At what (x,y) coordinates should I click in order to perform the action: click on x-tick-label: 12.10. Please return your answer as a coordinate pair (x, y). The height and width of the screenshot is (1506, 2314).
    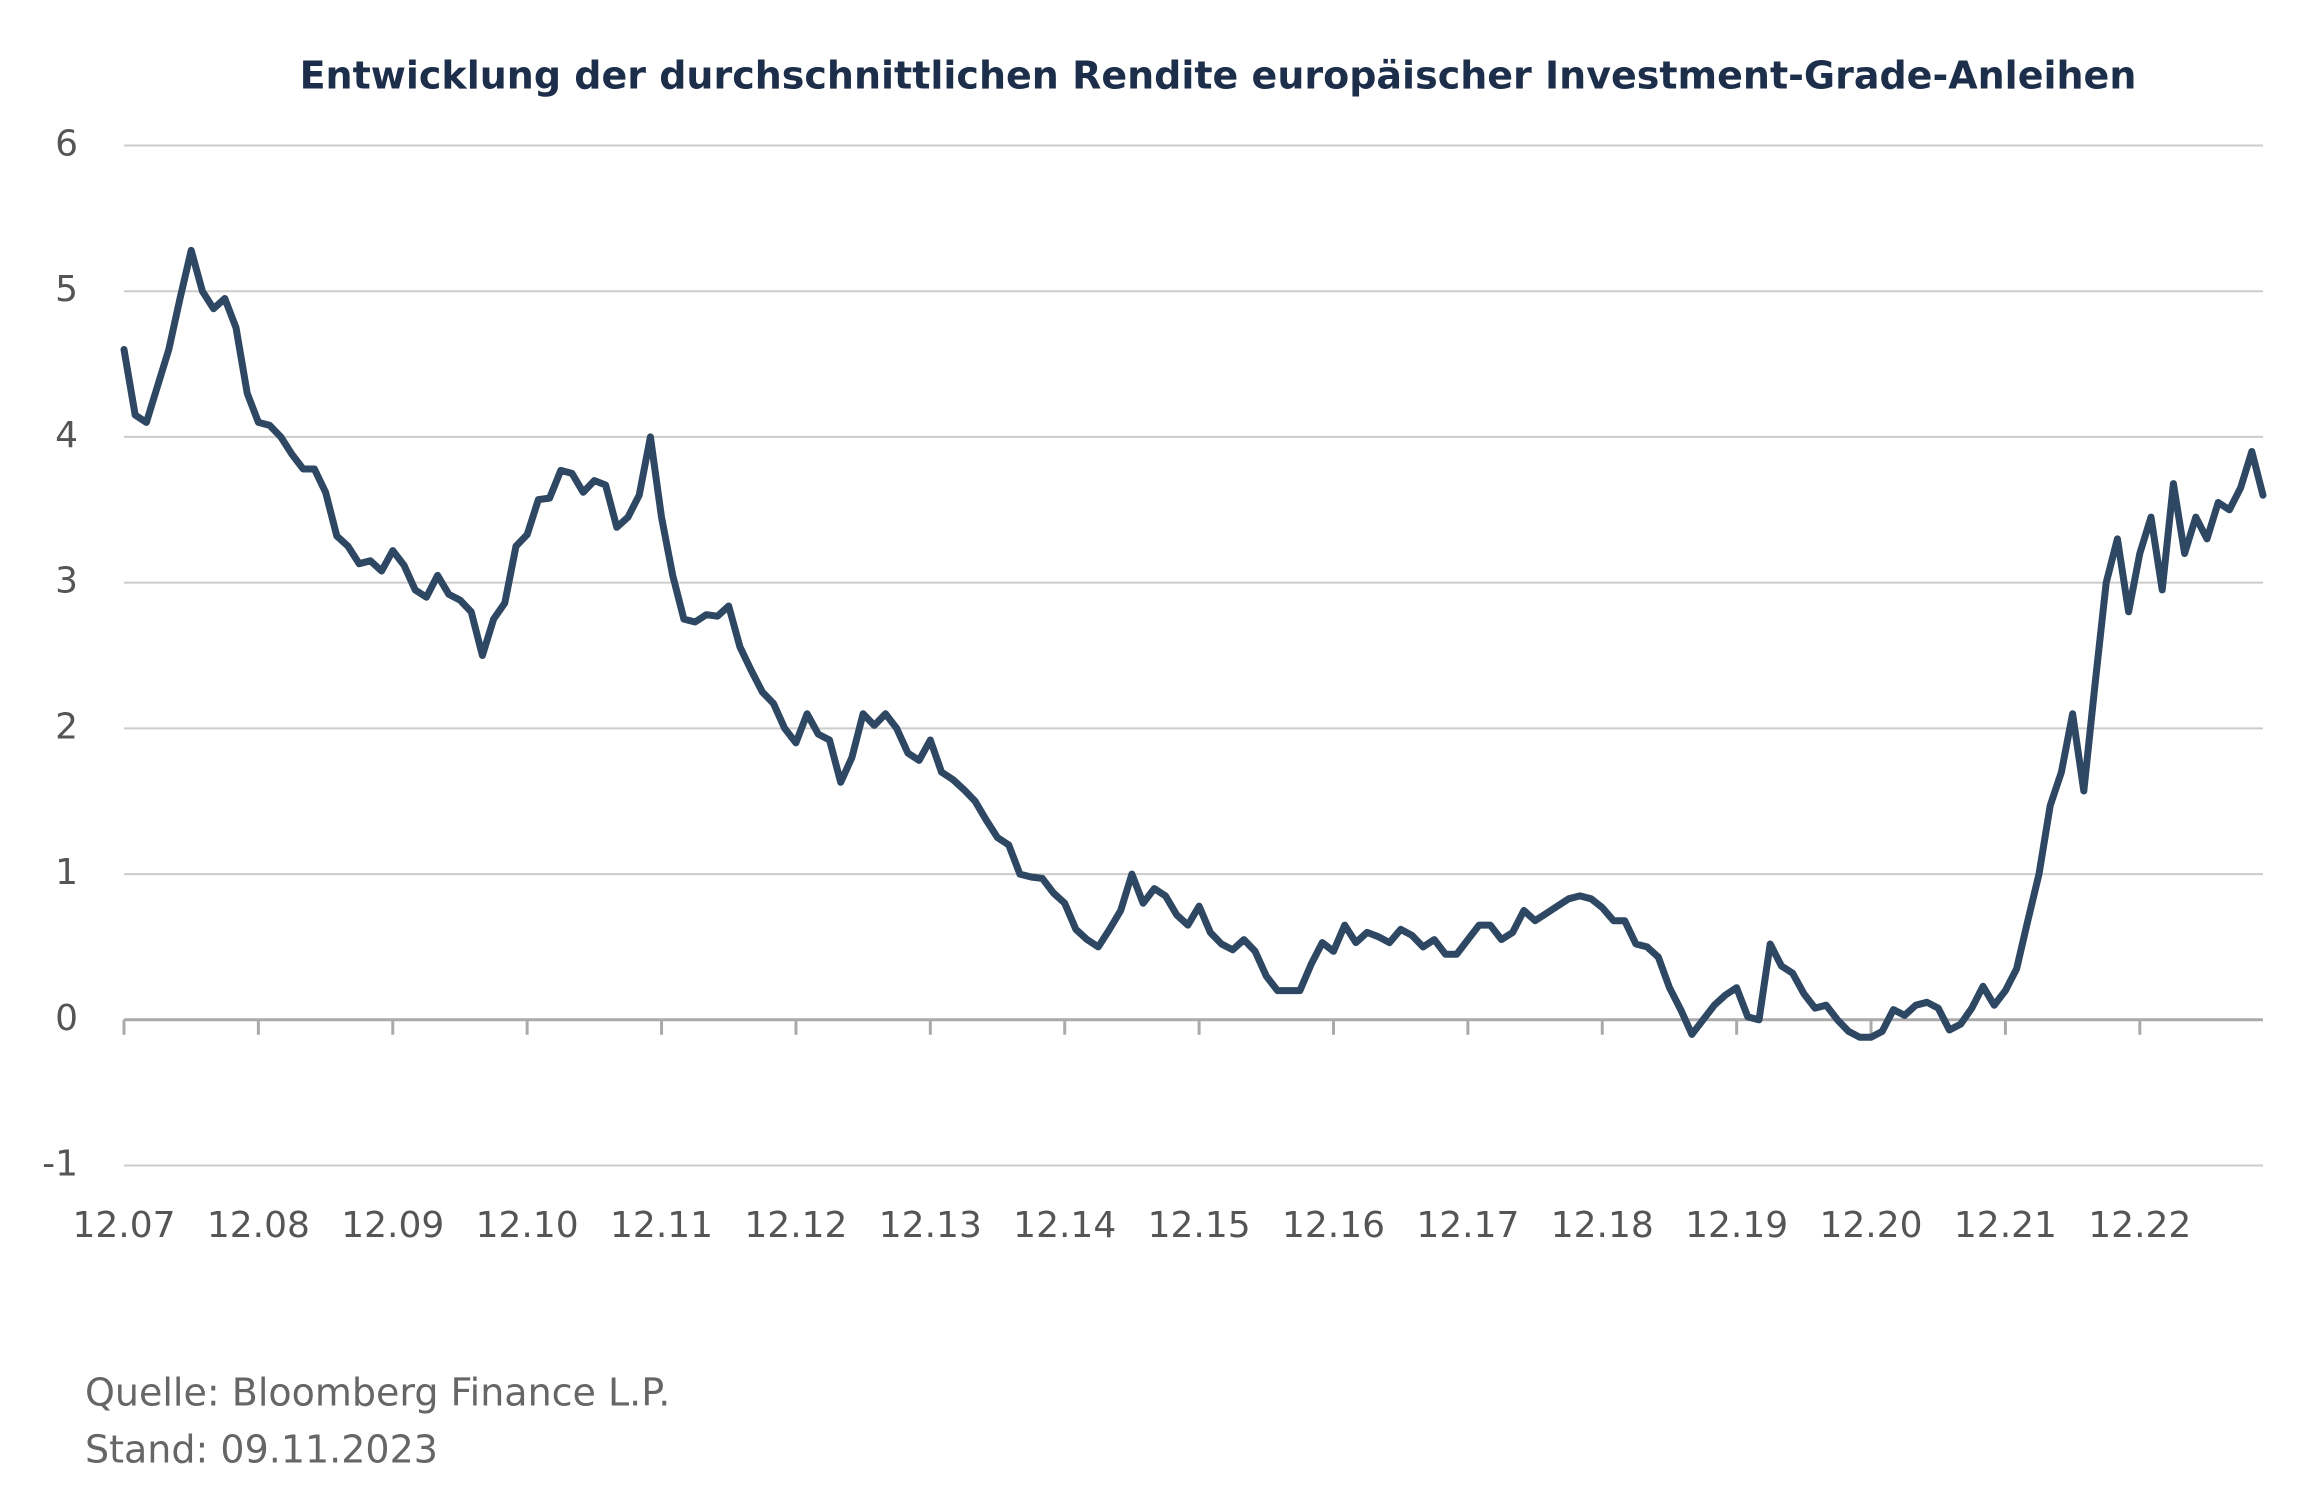
    Looking at the image, I should click on (527, 1225).